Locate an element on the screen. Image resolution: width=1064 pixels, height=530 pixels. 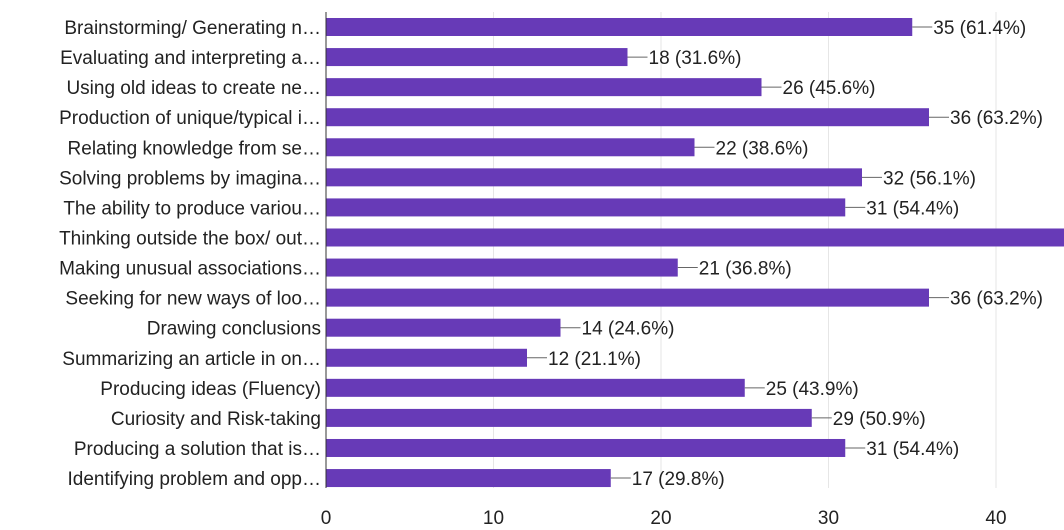
x-tick-label: 40 is located at coordinates (995, 518).